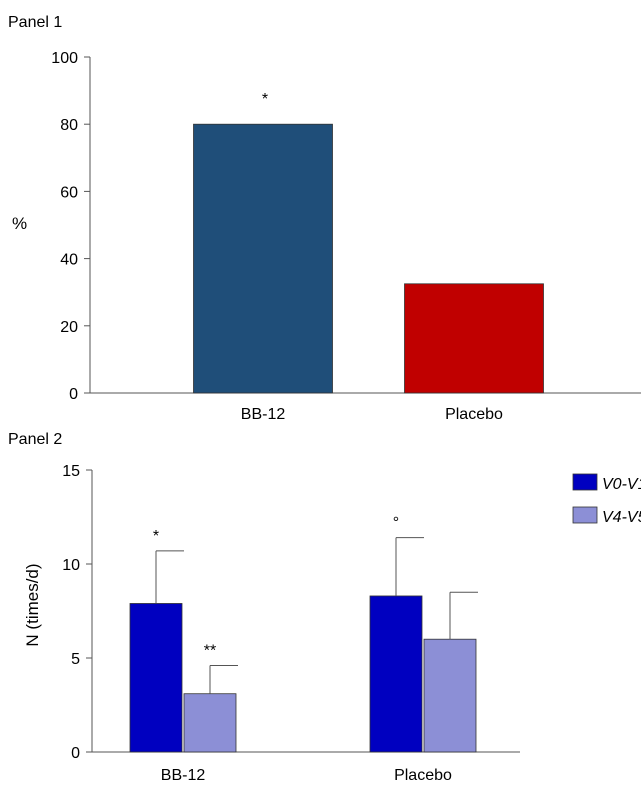  What do you see at coordinates (621, 484) in the screenshot?
I see `panel-2-legend-label: V0-V1` at bounding box center [621, 484].